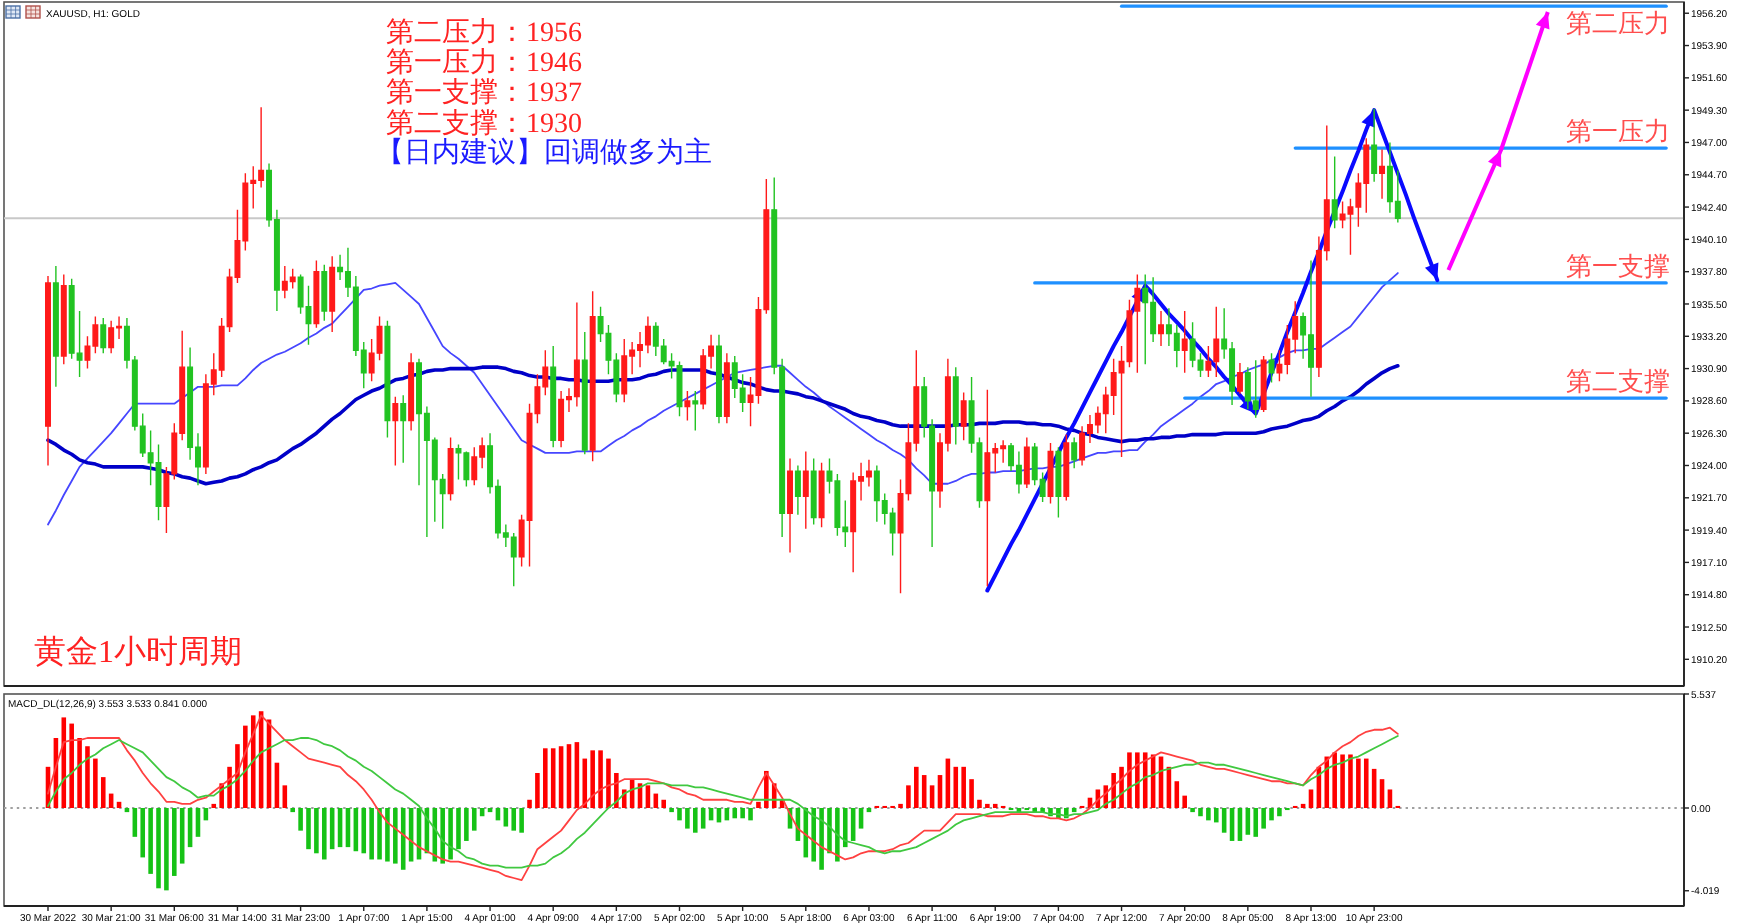  I want to click on annotation: 第二支撑：1930, so click(484, 124).